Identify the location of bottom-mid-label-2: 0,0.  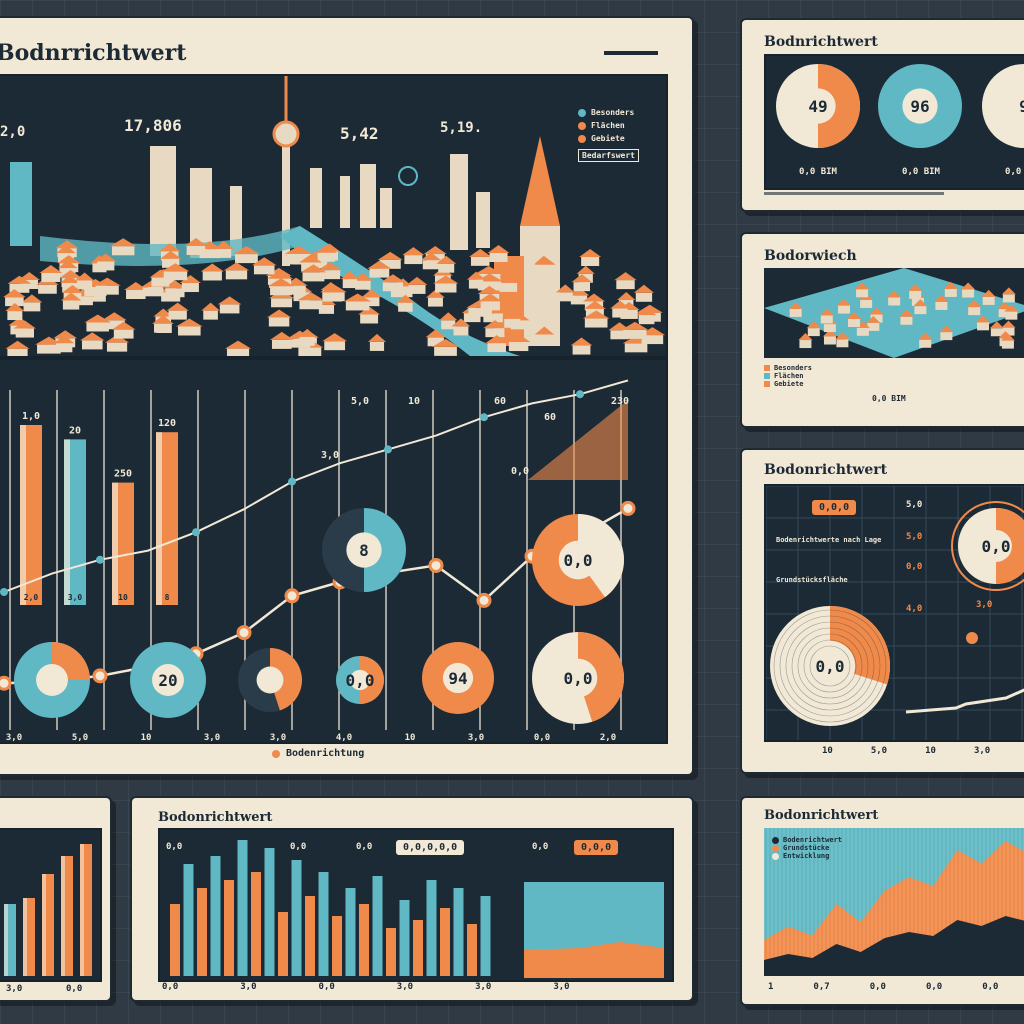
(298, 847).